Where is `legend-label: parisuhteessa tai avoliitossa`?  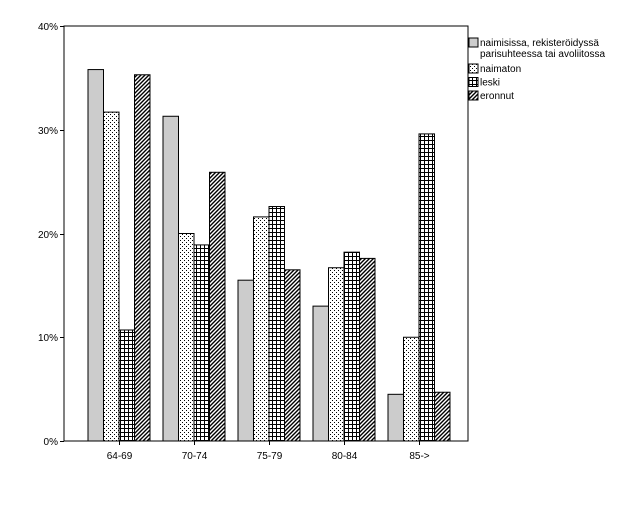
legend-label: parisuhteessa tai avoliitossa is located at coordinates (543, 54).